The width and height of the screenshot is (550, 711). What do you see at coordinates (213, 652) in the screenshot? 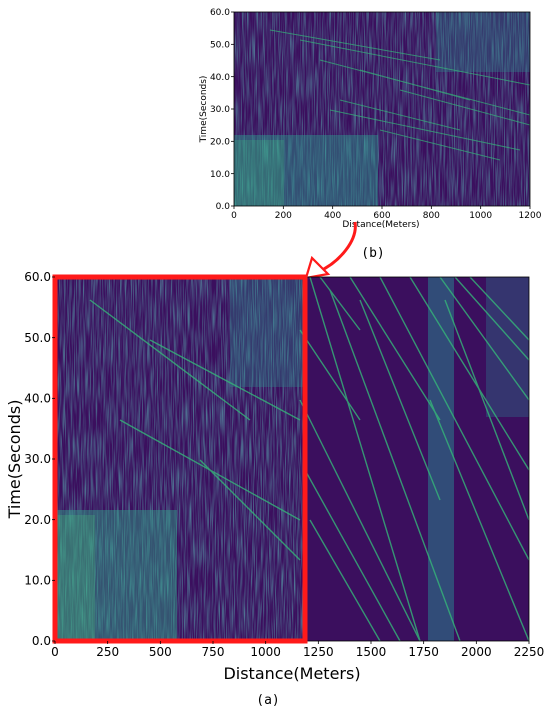
I see `xtick-label-a: 750` at bounding box center [213, 652].